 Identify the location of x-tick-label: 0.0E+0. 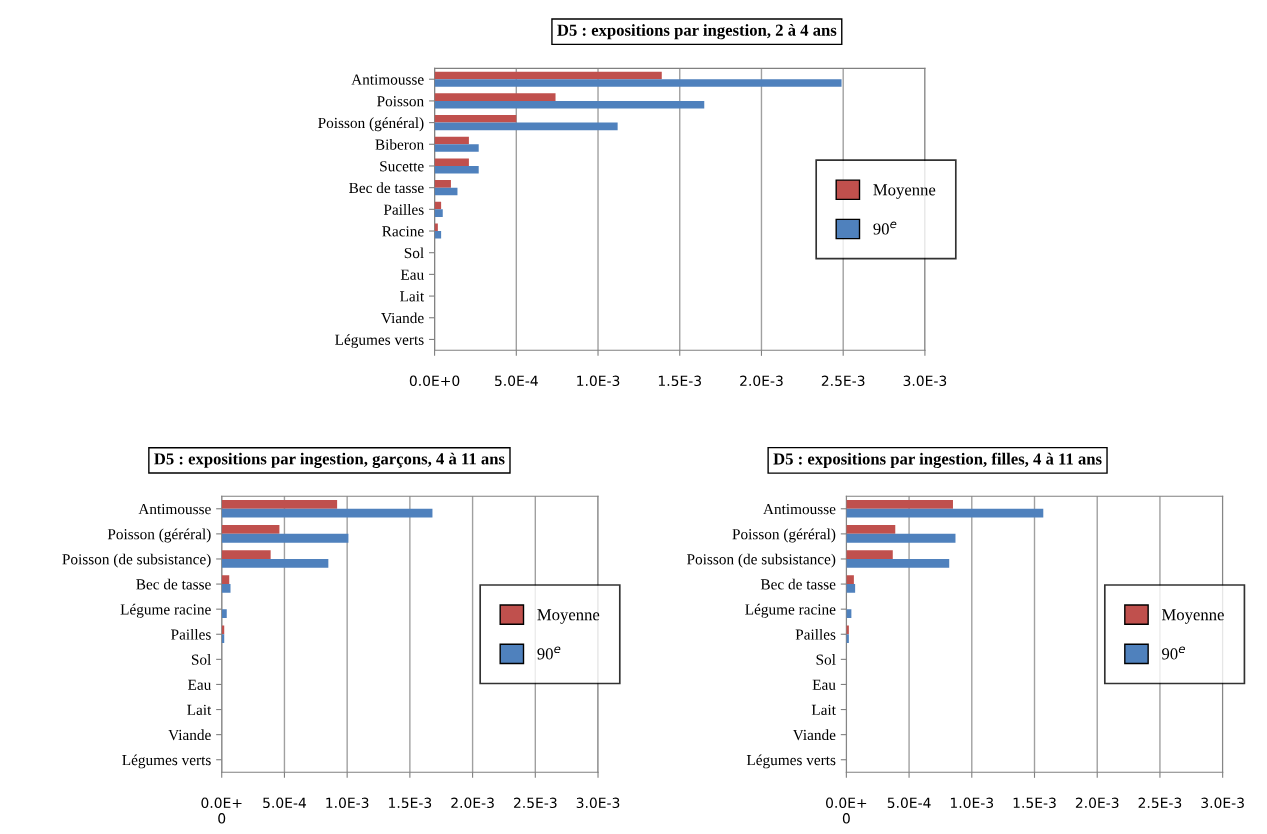
(434, 381).